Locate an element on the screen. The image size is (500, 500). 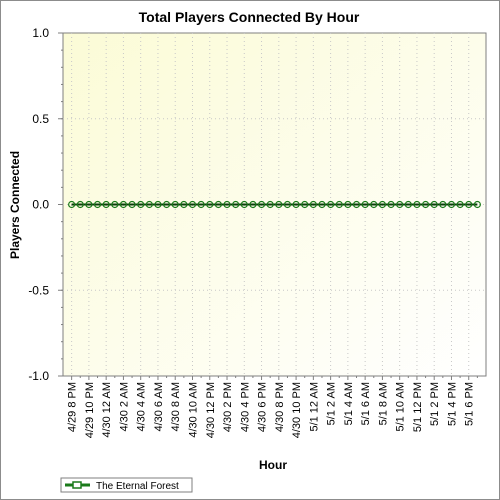
x-tick-label: 5/1 6 AM is located at coordinates (366, 403).